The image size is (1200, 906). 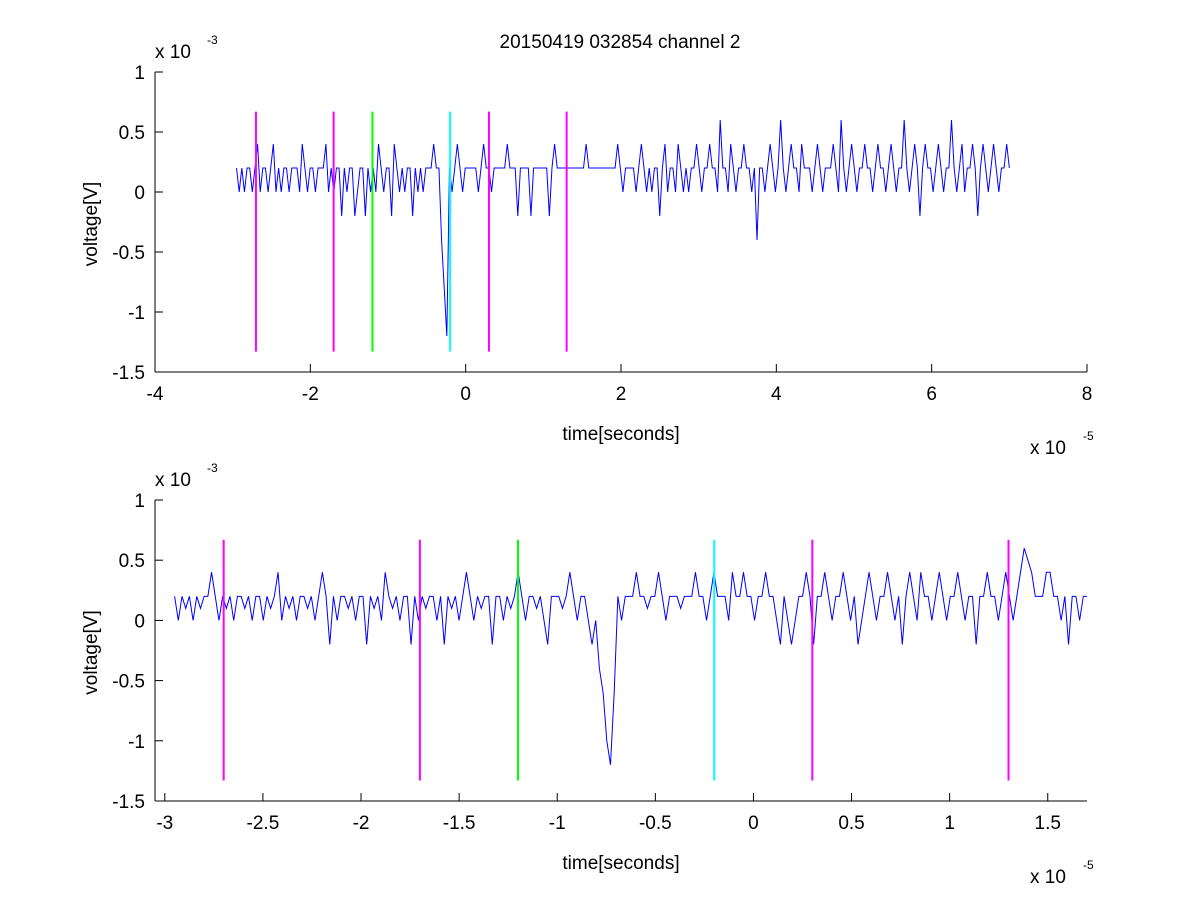 I want to click on bottom-x-tick-label: 1, so click(x=949, y=823).